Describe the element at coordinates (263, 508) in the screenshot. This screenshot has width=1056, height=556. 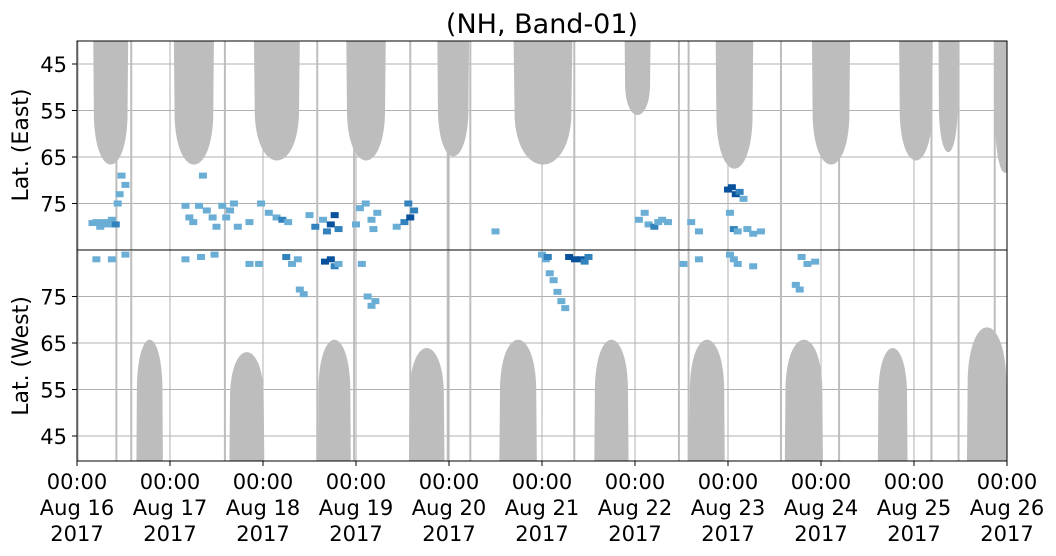
I see `xtick-label: Aug 18` at that location.